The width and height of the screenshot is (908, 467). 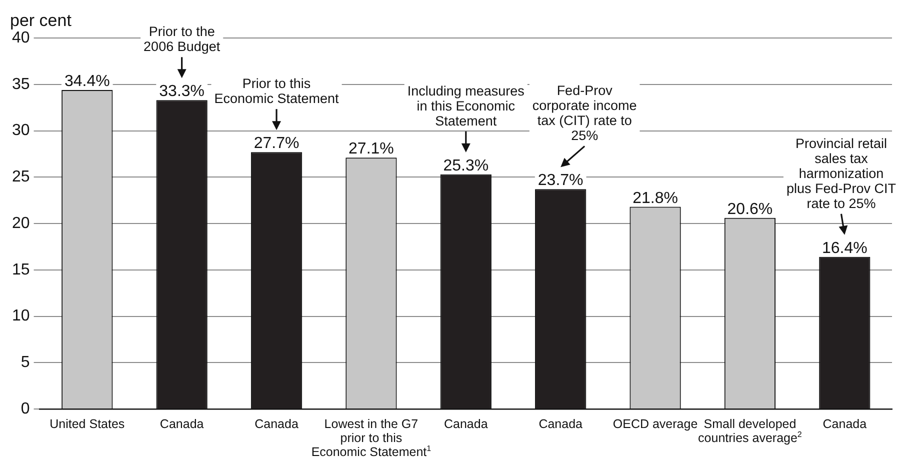 I want to click on x-tick-label: United States, so click(x=87, y=424).